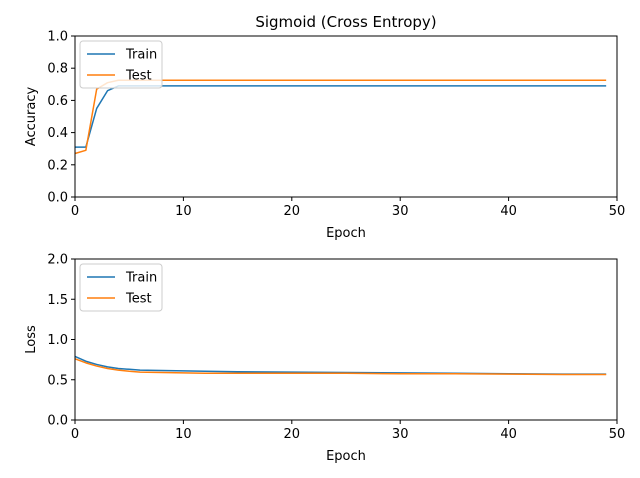  What do you see at coordinates (340, 367) in the screenshot?
I see `series-line-test` at bounding box center [340, 367].